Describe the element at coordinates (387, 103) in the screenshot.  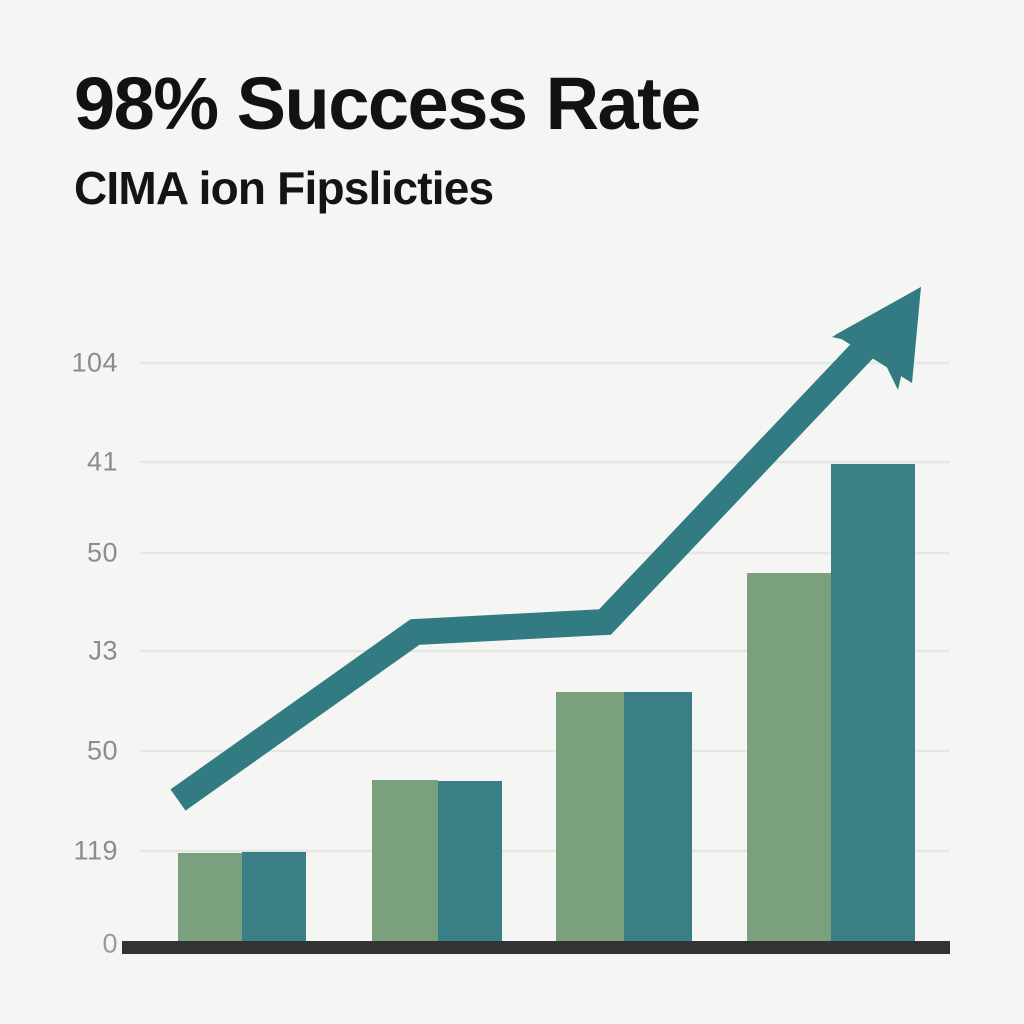
I see `page-title: 98% Success Rate` at that location.